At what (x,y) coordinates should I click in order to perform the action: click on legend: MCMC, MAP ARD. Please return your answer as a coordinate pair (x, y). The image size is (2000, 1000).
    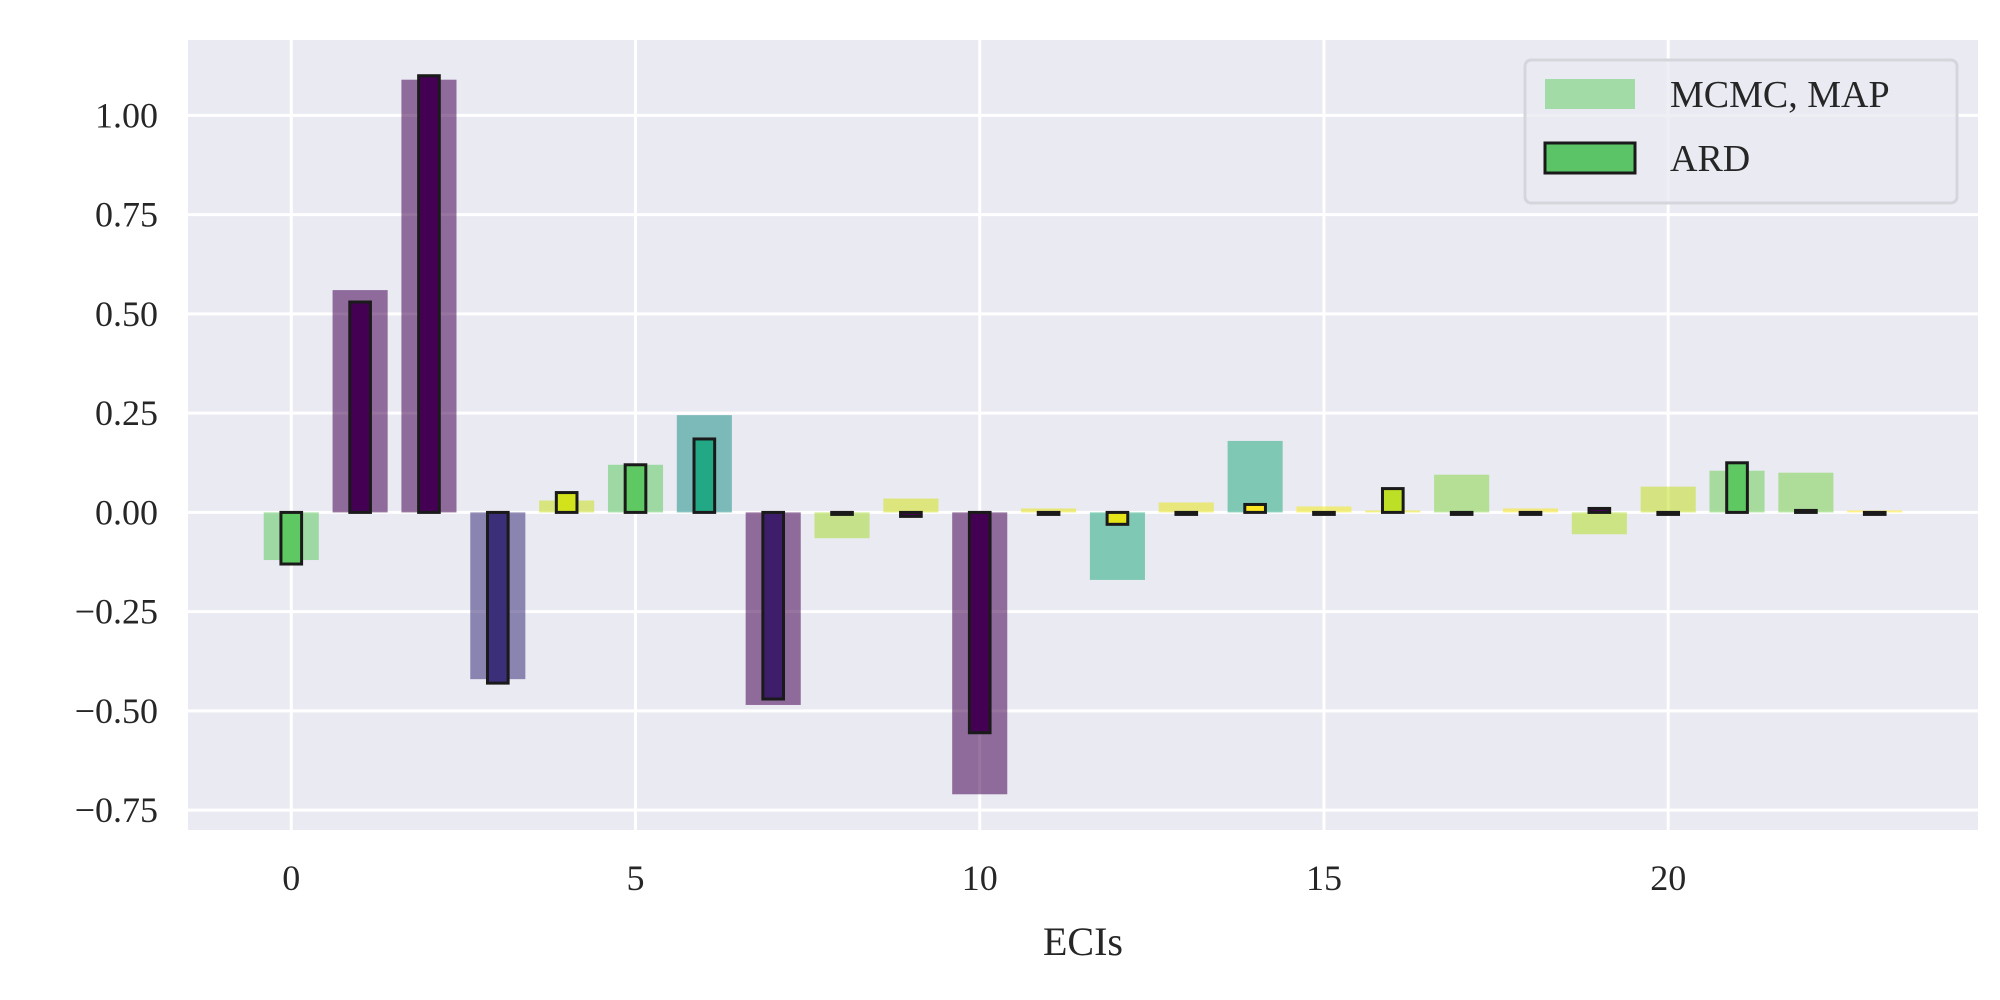
    Looking at the image, I should click on (1741, 131).